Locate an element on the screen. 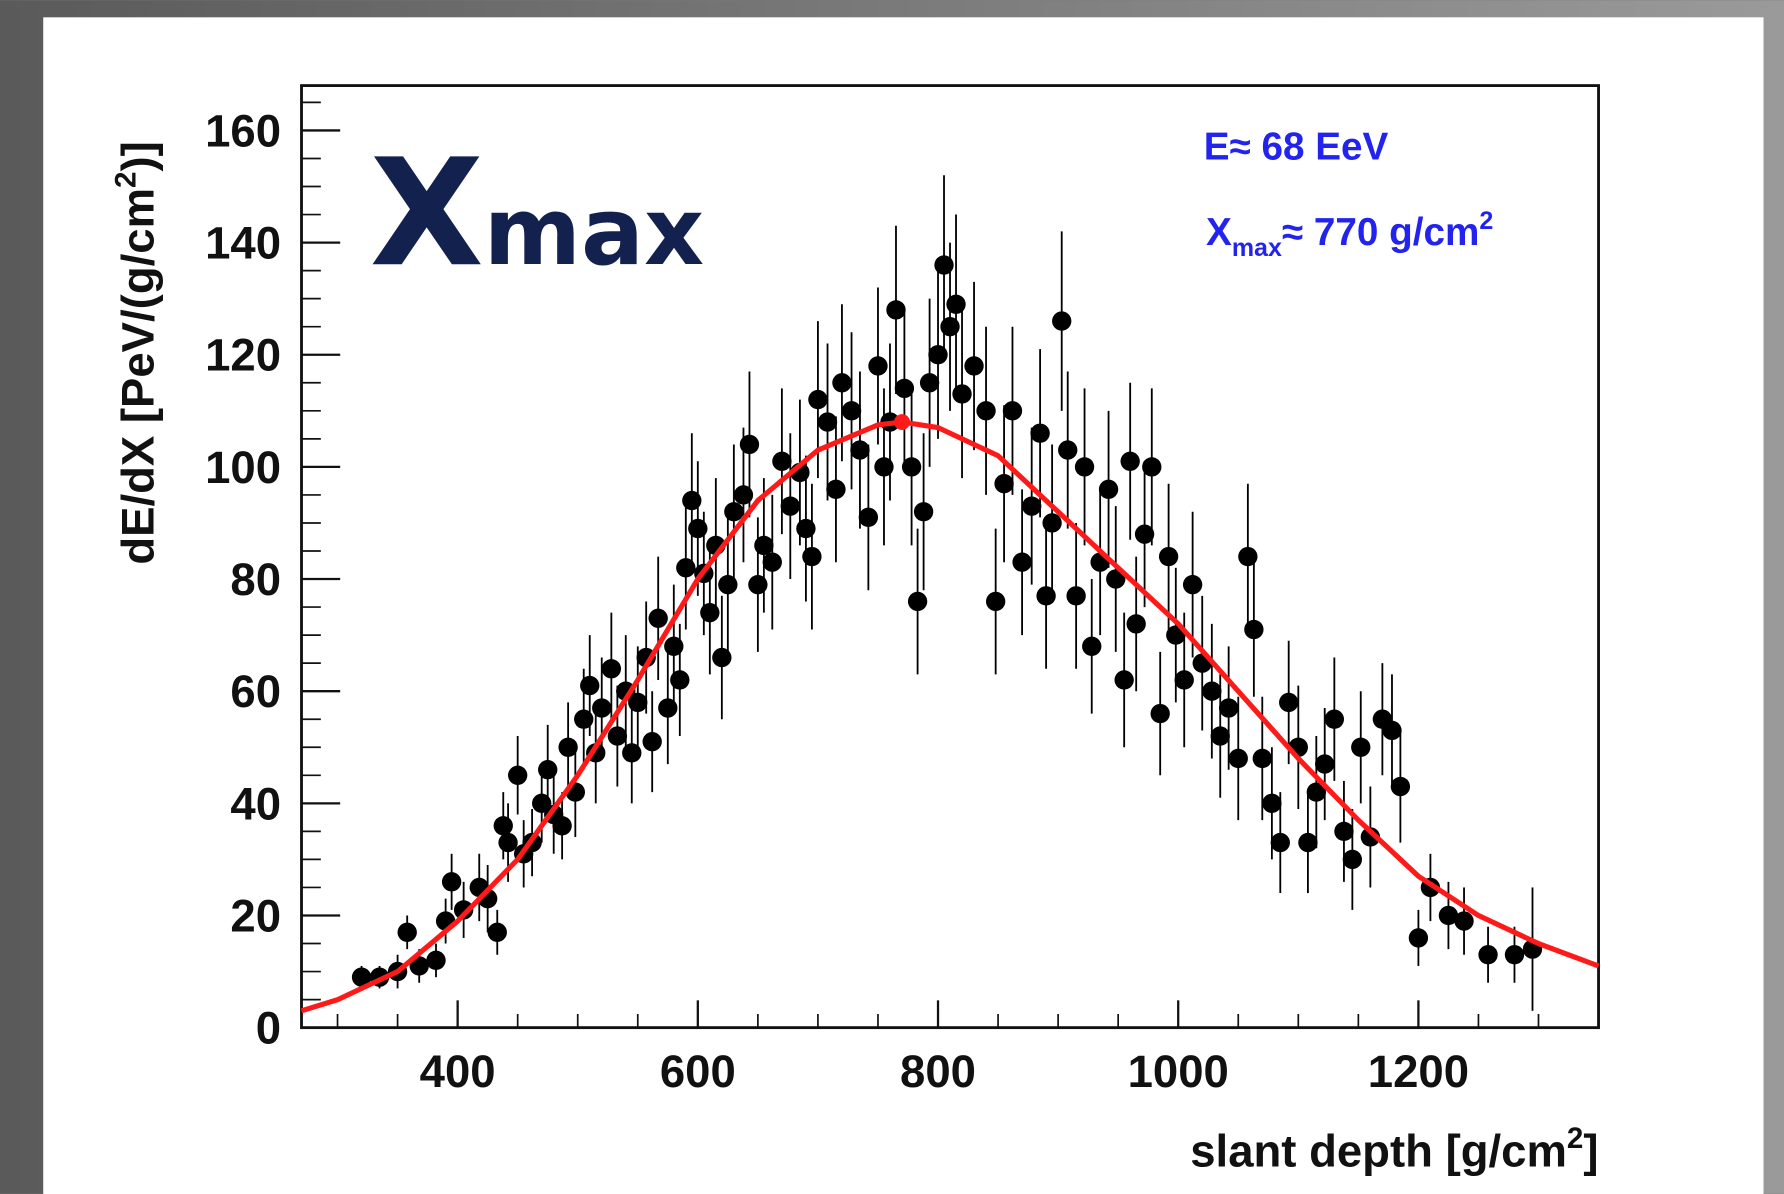 The height and width of the screenshot is (1194, 1784). annotation-sub: max is located at coordinates (1257, 248).